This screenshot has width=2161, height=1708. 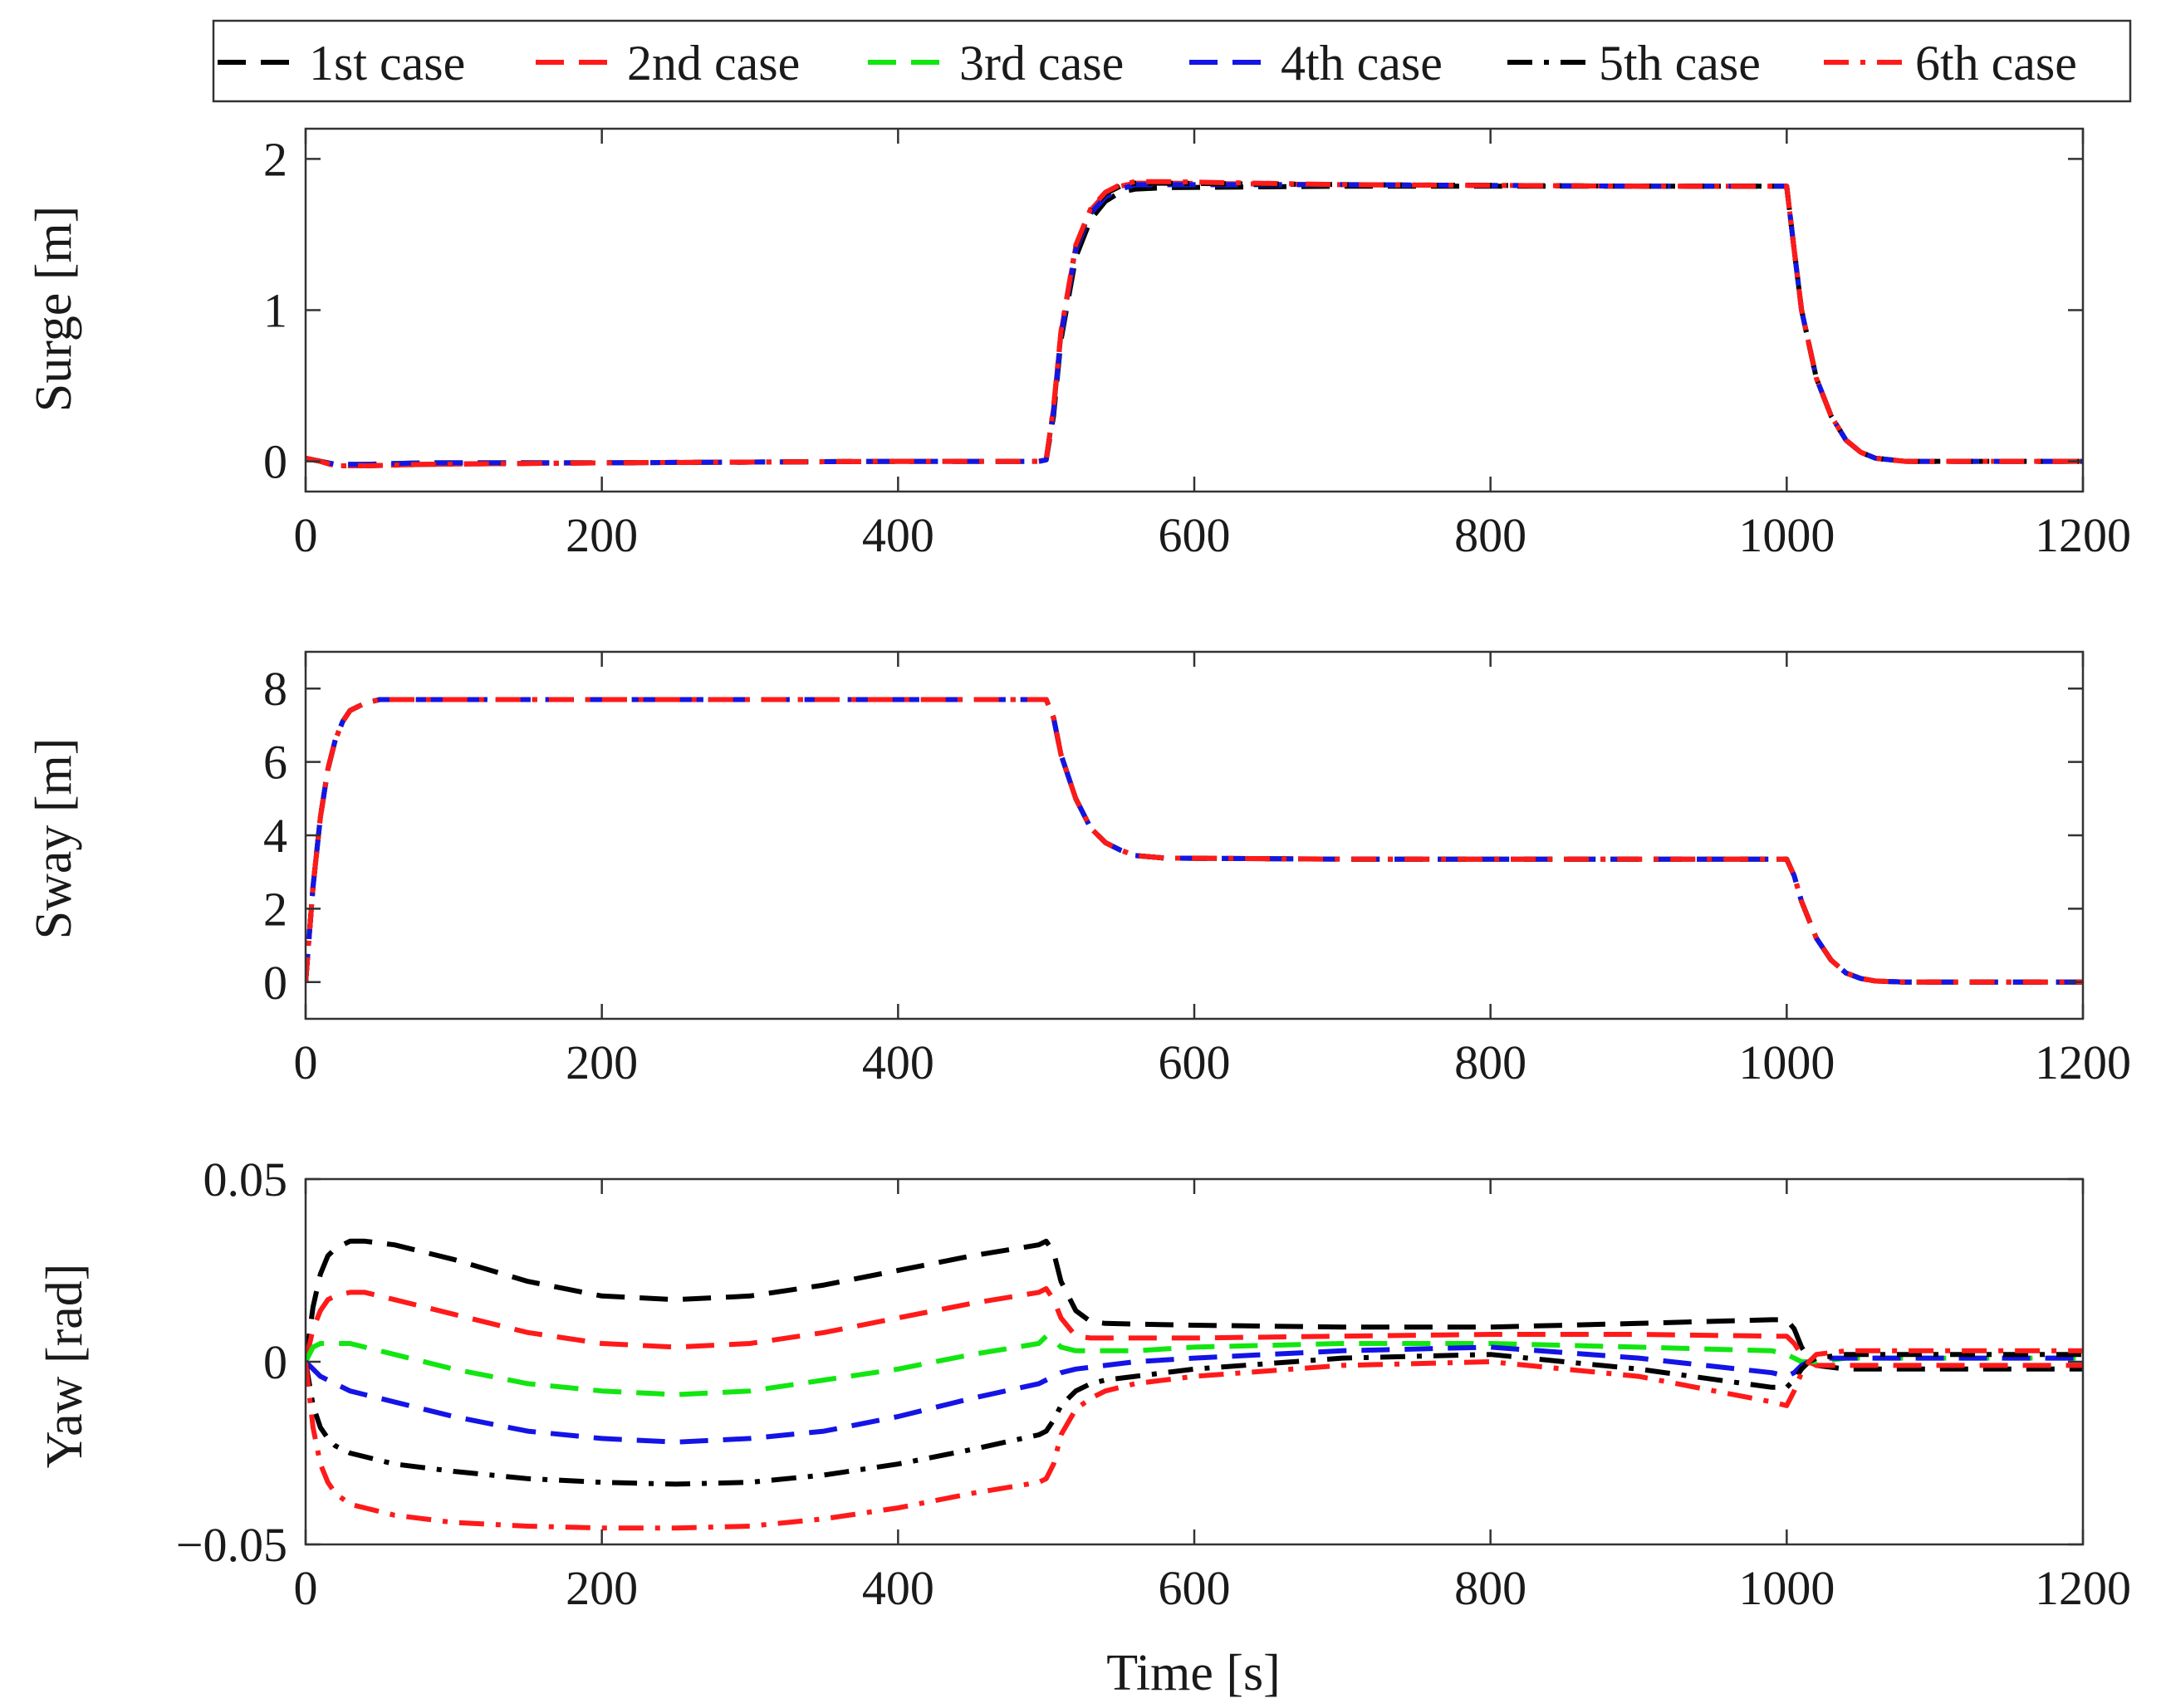 What do you see at coordinates (1195, 535) in the screenshot?
I see `surge-xtick-label: 600` at bounding box center [1195, 535].